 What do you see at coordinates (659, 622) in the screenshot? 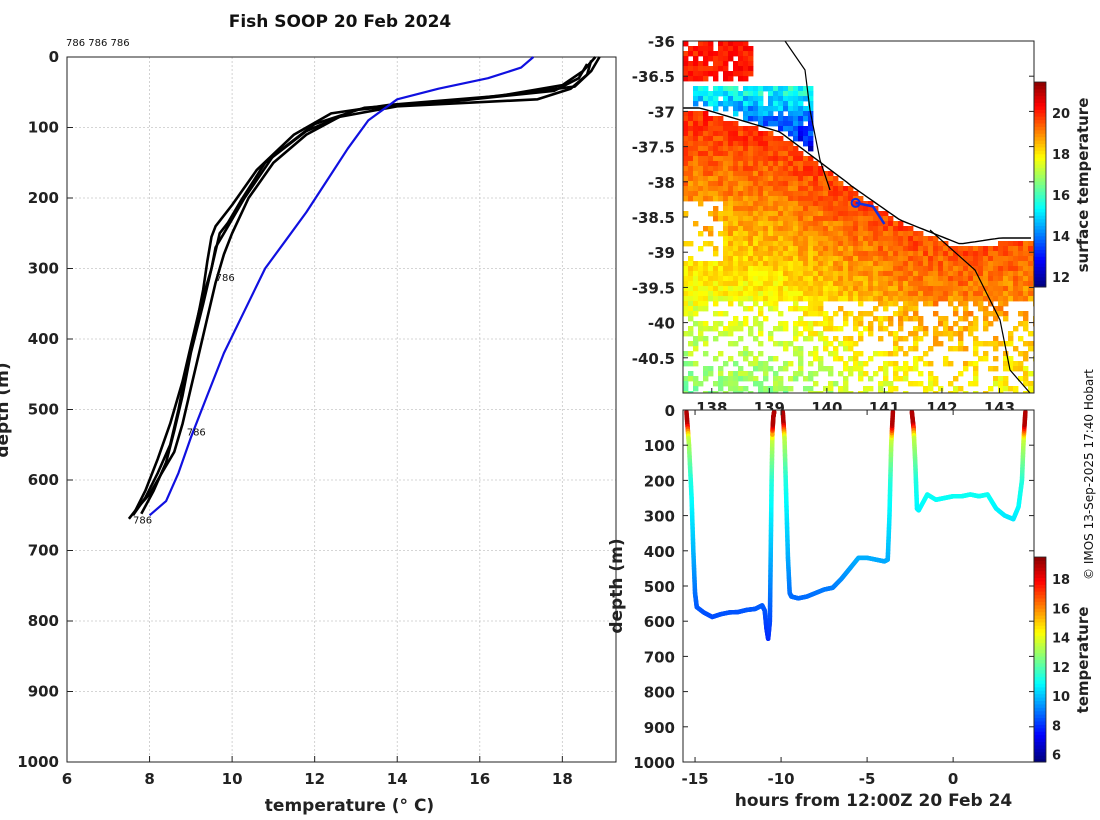
I see `depth-time-y-tick: 600` at bounding box center [659, 622].